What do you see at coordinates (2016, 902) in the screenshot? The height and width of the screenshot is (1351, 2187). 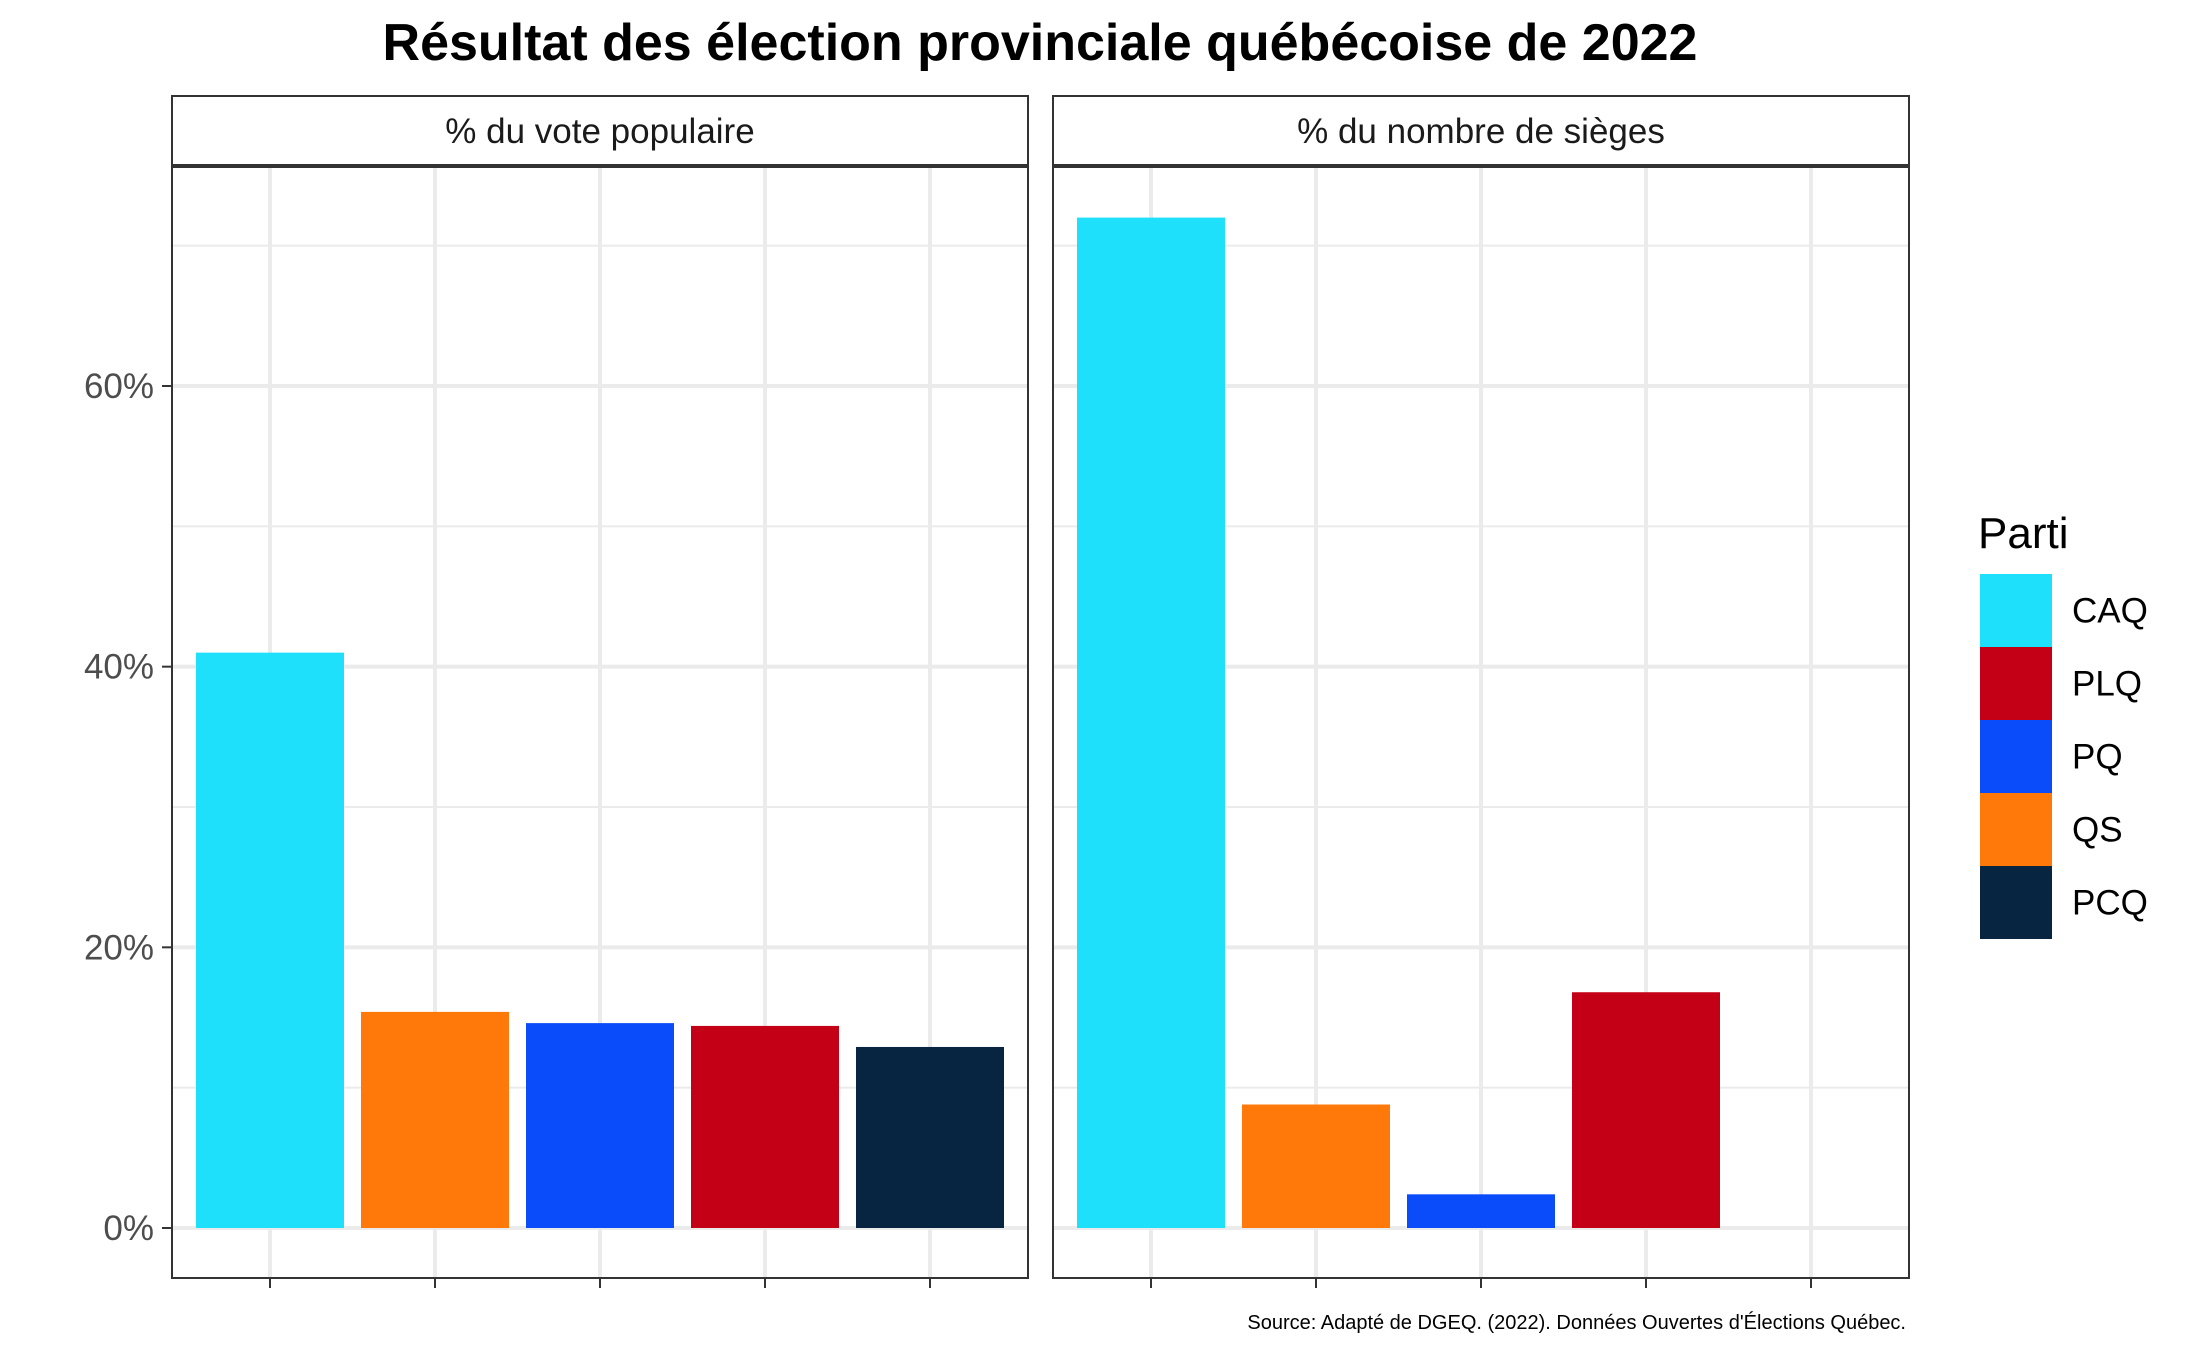 I see `legend-key-pcq` at bounding box center [2016, 902].